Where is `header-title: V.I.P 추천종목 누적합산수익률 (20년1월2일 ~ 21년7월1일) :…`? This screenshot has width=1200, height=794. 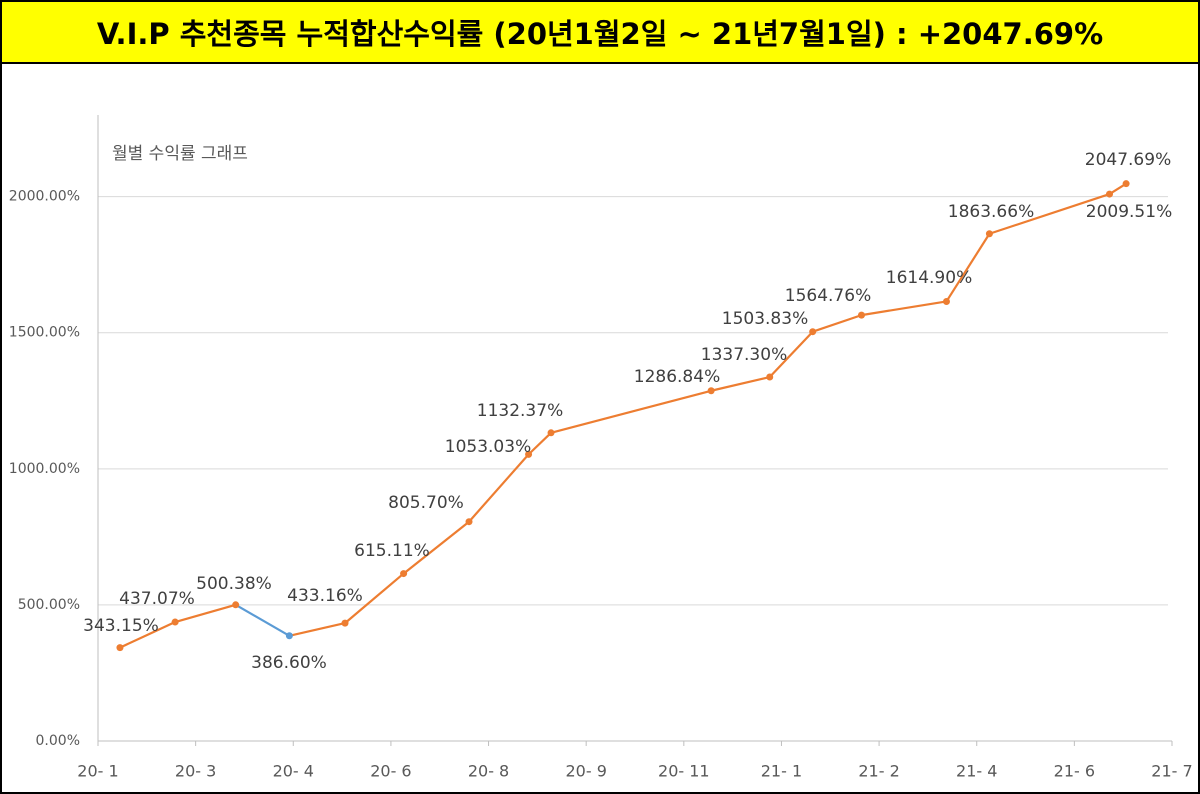 header-title: V.I.P 추천종목 누적합산수익률 (20년1월2일 ~ 21년7월1일) :… is located at coordinates (600, 33).